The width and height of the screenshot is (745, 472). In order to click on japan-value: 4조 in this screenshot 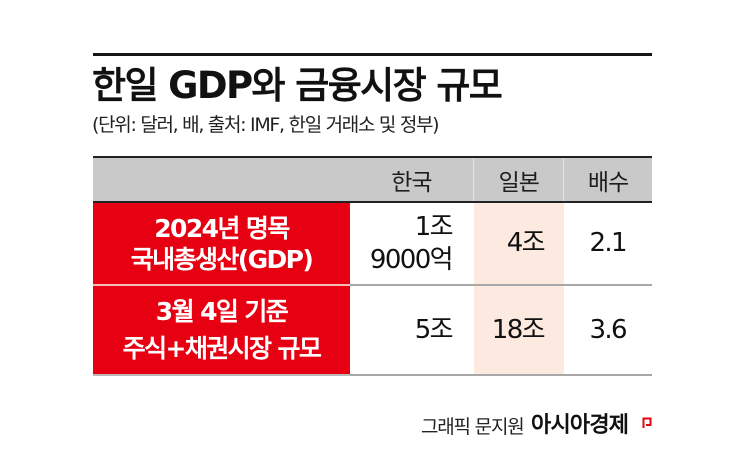, I will do `click(519, 244)`.